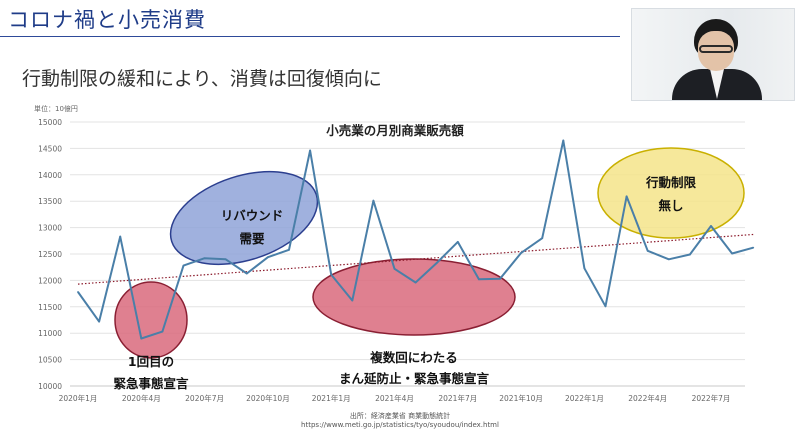 The width and height of the screenshot is (800, 434). I want to click on x-tick-label: 2020年1月, so click(78, 398).